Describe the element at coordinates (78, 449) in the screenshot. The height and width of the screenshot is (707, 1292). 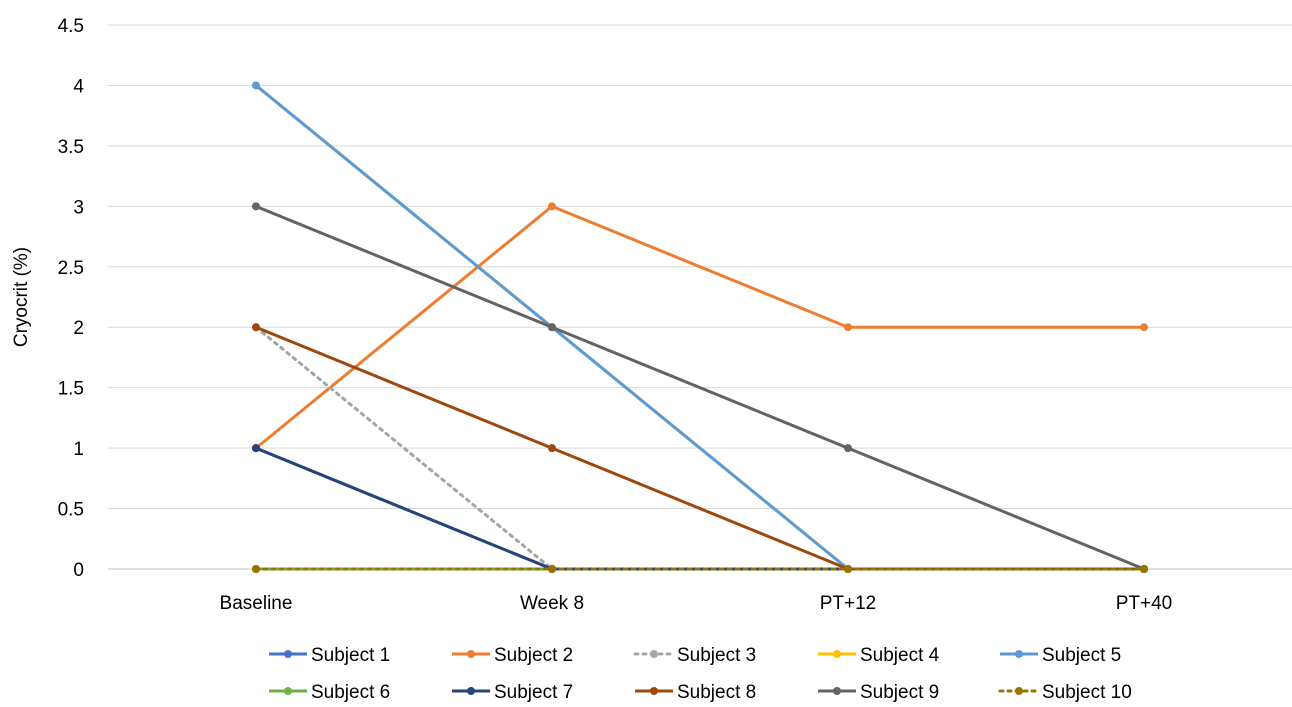
I see `y-tick-label: 1` at that location.